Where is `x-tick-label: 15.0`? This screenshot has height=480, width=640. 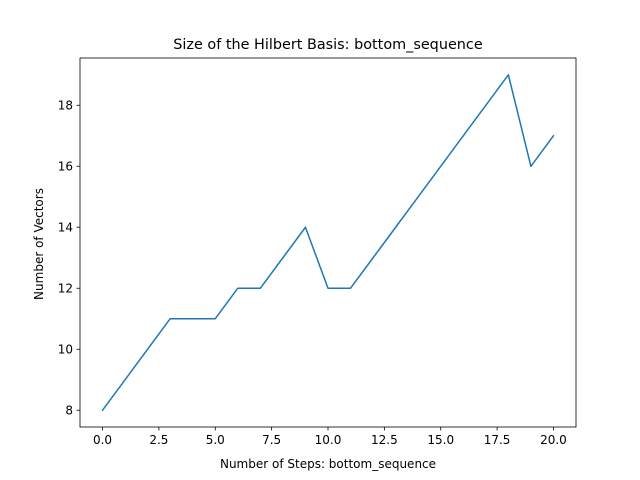
x-tick-label: 15.0 is located at coordinates (440, 440).